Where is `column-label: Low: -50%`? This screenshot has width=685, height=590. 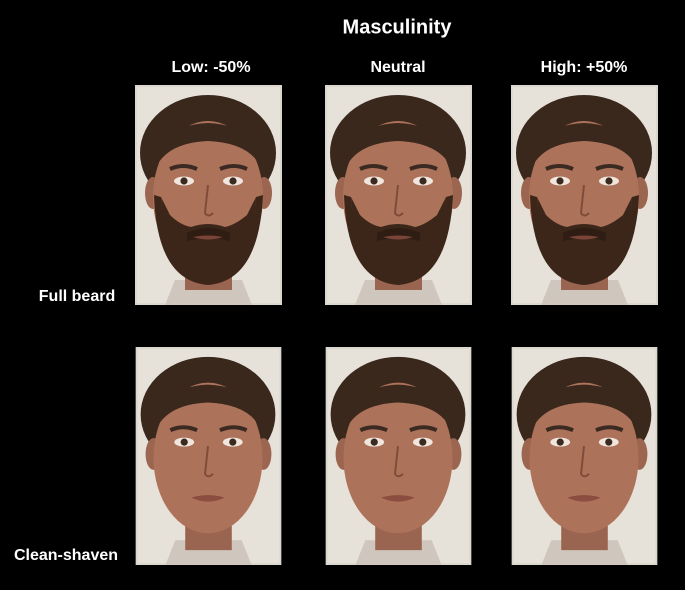
column-label: Low: -50% is located at coordinates (210, 67).